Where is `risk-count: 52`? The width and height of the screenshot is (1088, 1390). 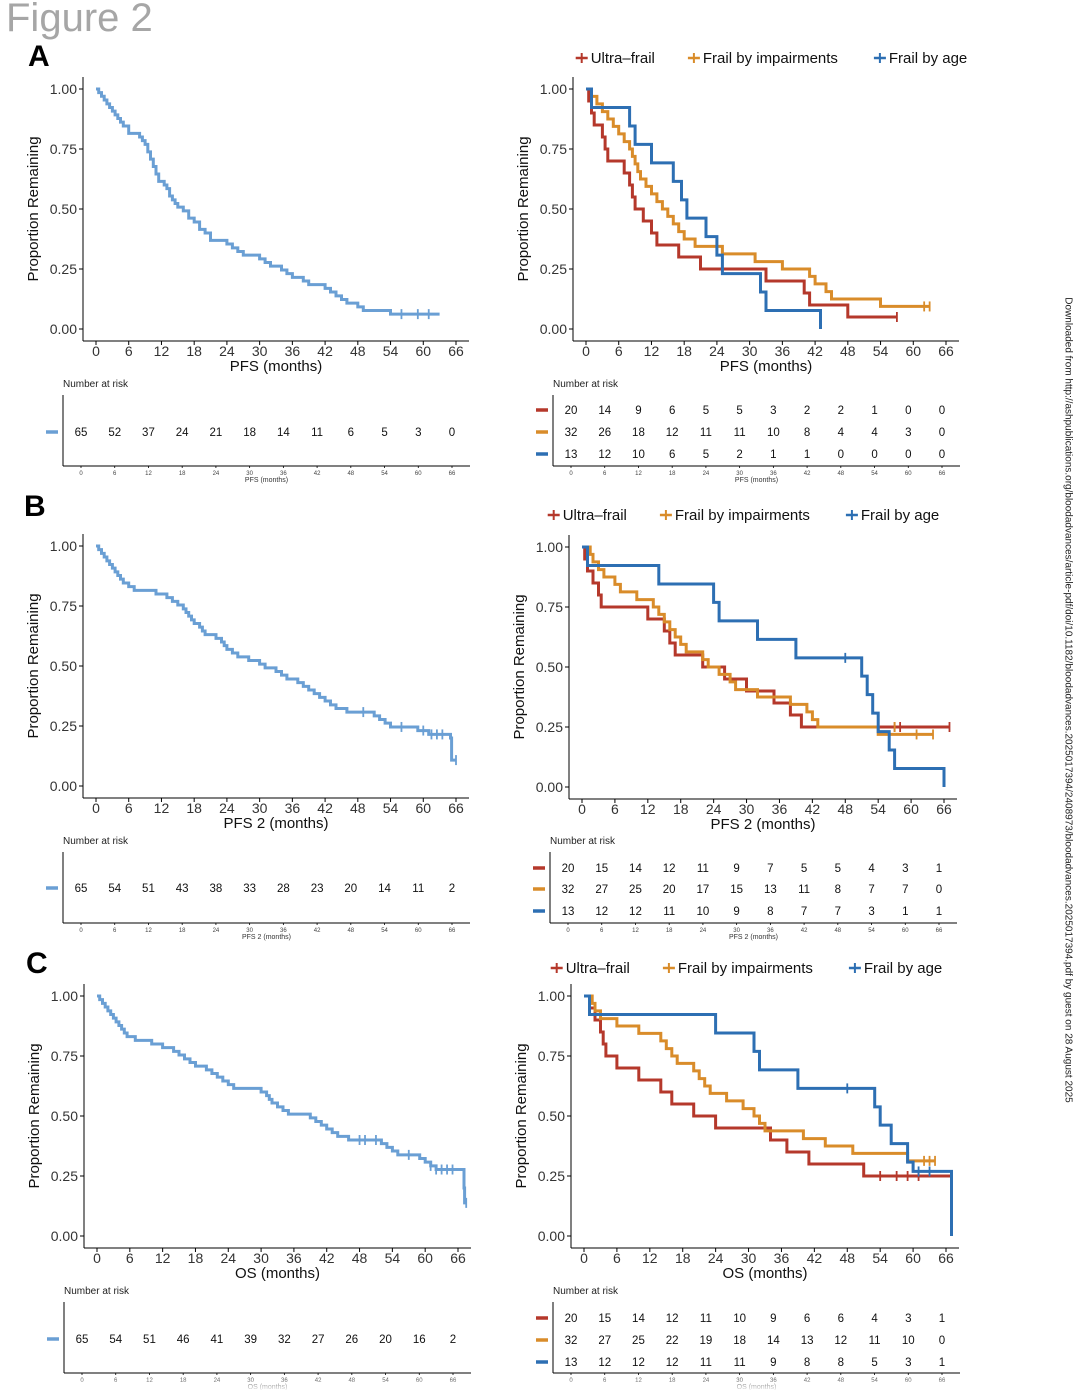
risk-count: 52 is located at coordinates (114, 433).